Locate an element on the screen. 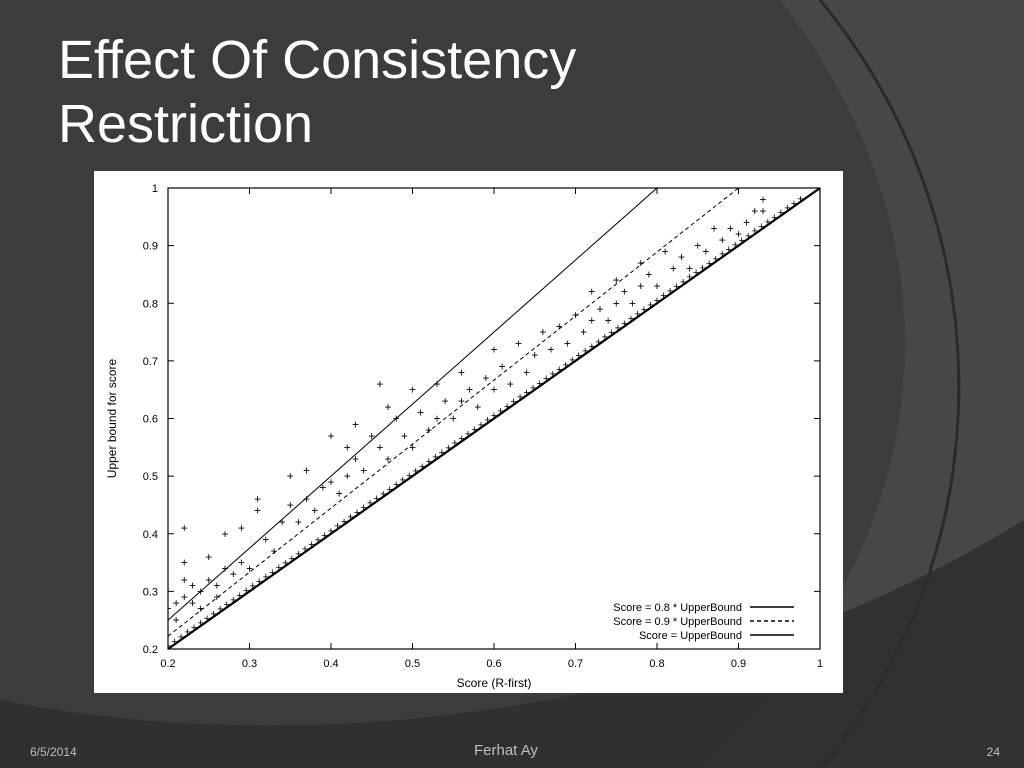 This screenshot has width=1024, height=768. x-tick-label: 0.3 is located at coordinates (249, 664).